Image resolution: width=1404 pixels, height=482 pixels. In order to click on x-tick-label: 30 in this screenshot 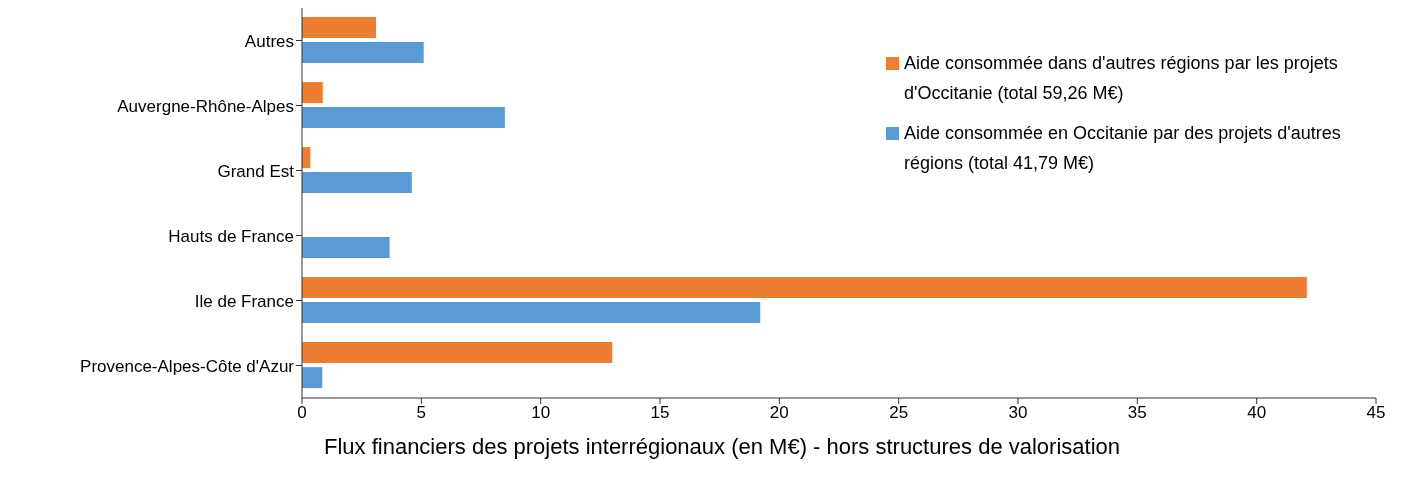, I will do `click(1018, 413)`.